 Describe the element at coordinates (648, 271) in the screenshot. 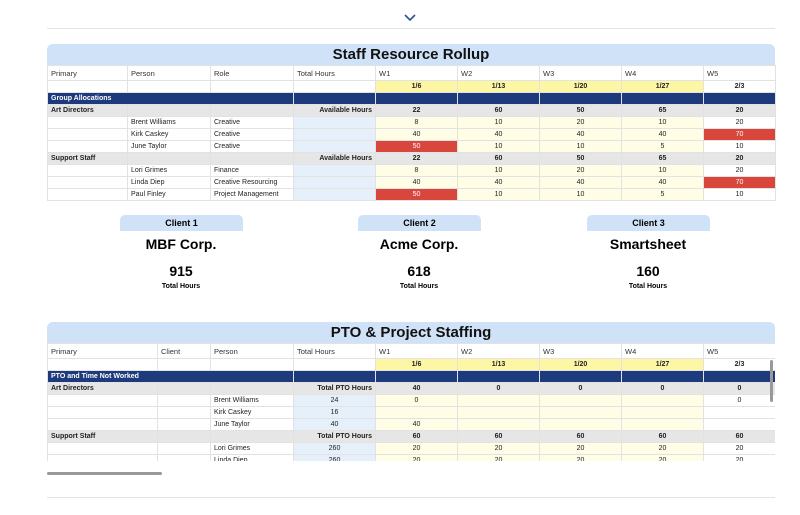

I see `client-hours: 160` at that location.